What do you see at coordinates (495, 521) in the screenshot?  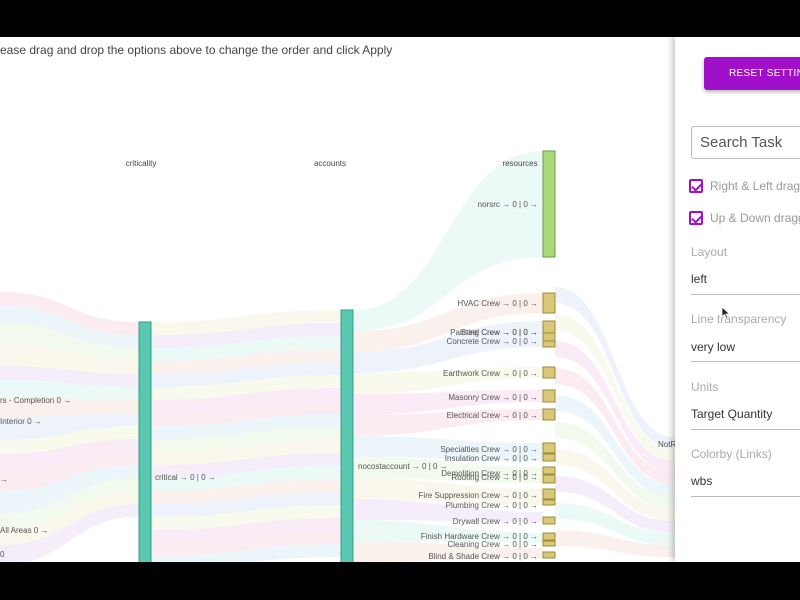 I see `resource-node-label: Drywall Crew → 0 | 0 →` at bounding box center [495, 521].